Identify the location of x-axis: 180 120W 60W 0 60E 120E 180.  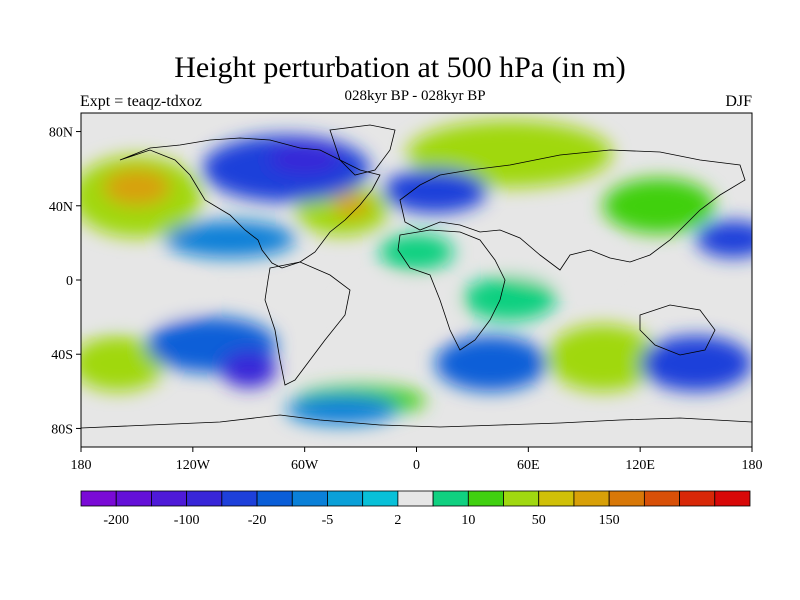
(417, 460).